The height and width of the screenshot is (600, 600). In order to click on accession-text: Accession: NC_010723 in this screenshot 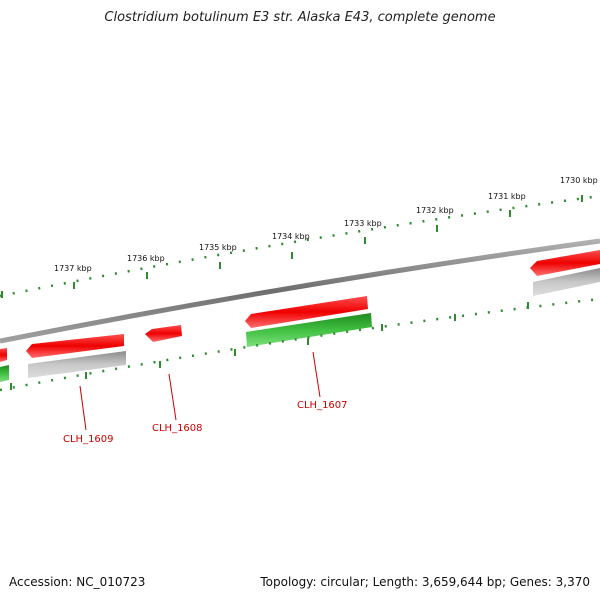, I will do `click(77, 582)`.